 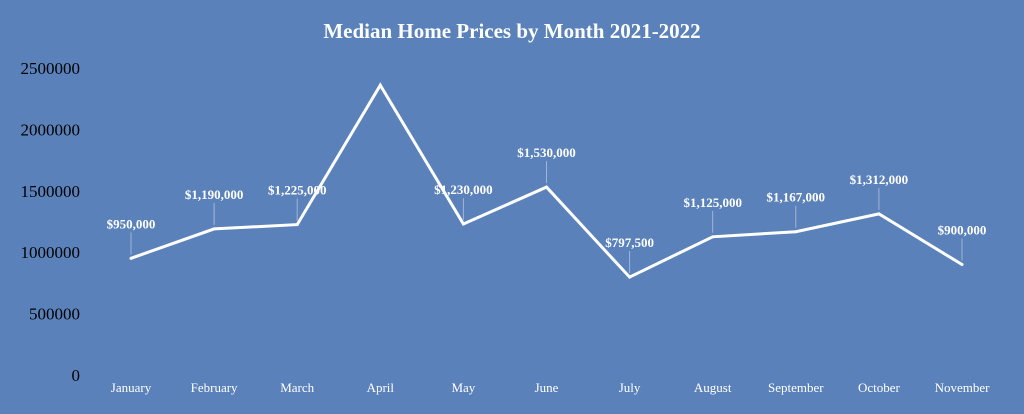 What do you see at coordinates (51, 68) in the screenshot?
I see `y-tick-label: 2500000` at bounding box center [51, 68].